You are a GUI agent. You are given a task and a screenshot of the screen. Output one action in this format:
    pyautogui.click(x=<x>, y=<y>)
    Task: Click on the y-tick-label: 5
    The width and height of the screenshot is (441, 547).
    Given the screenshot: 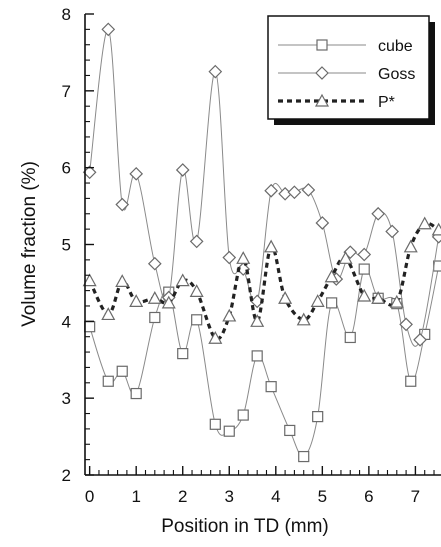 What is the action you would take?
    pyautogui.click(x=66, y=245)
    